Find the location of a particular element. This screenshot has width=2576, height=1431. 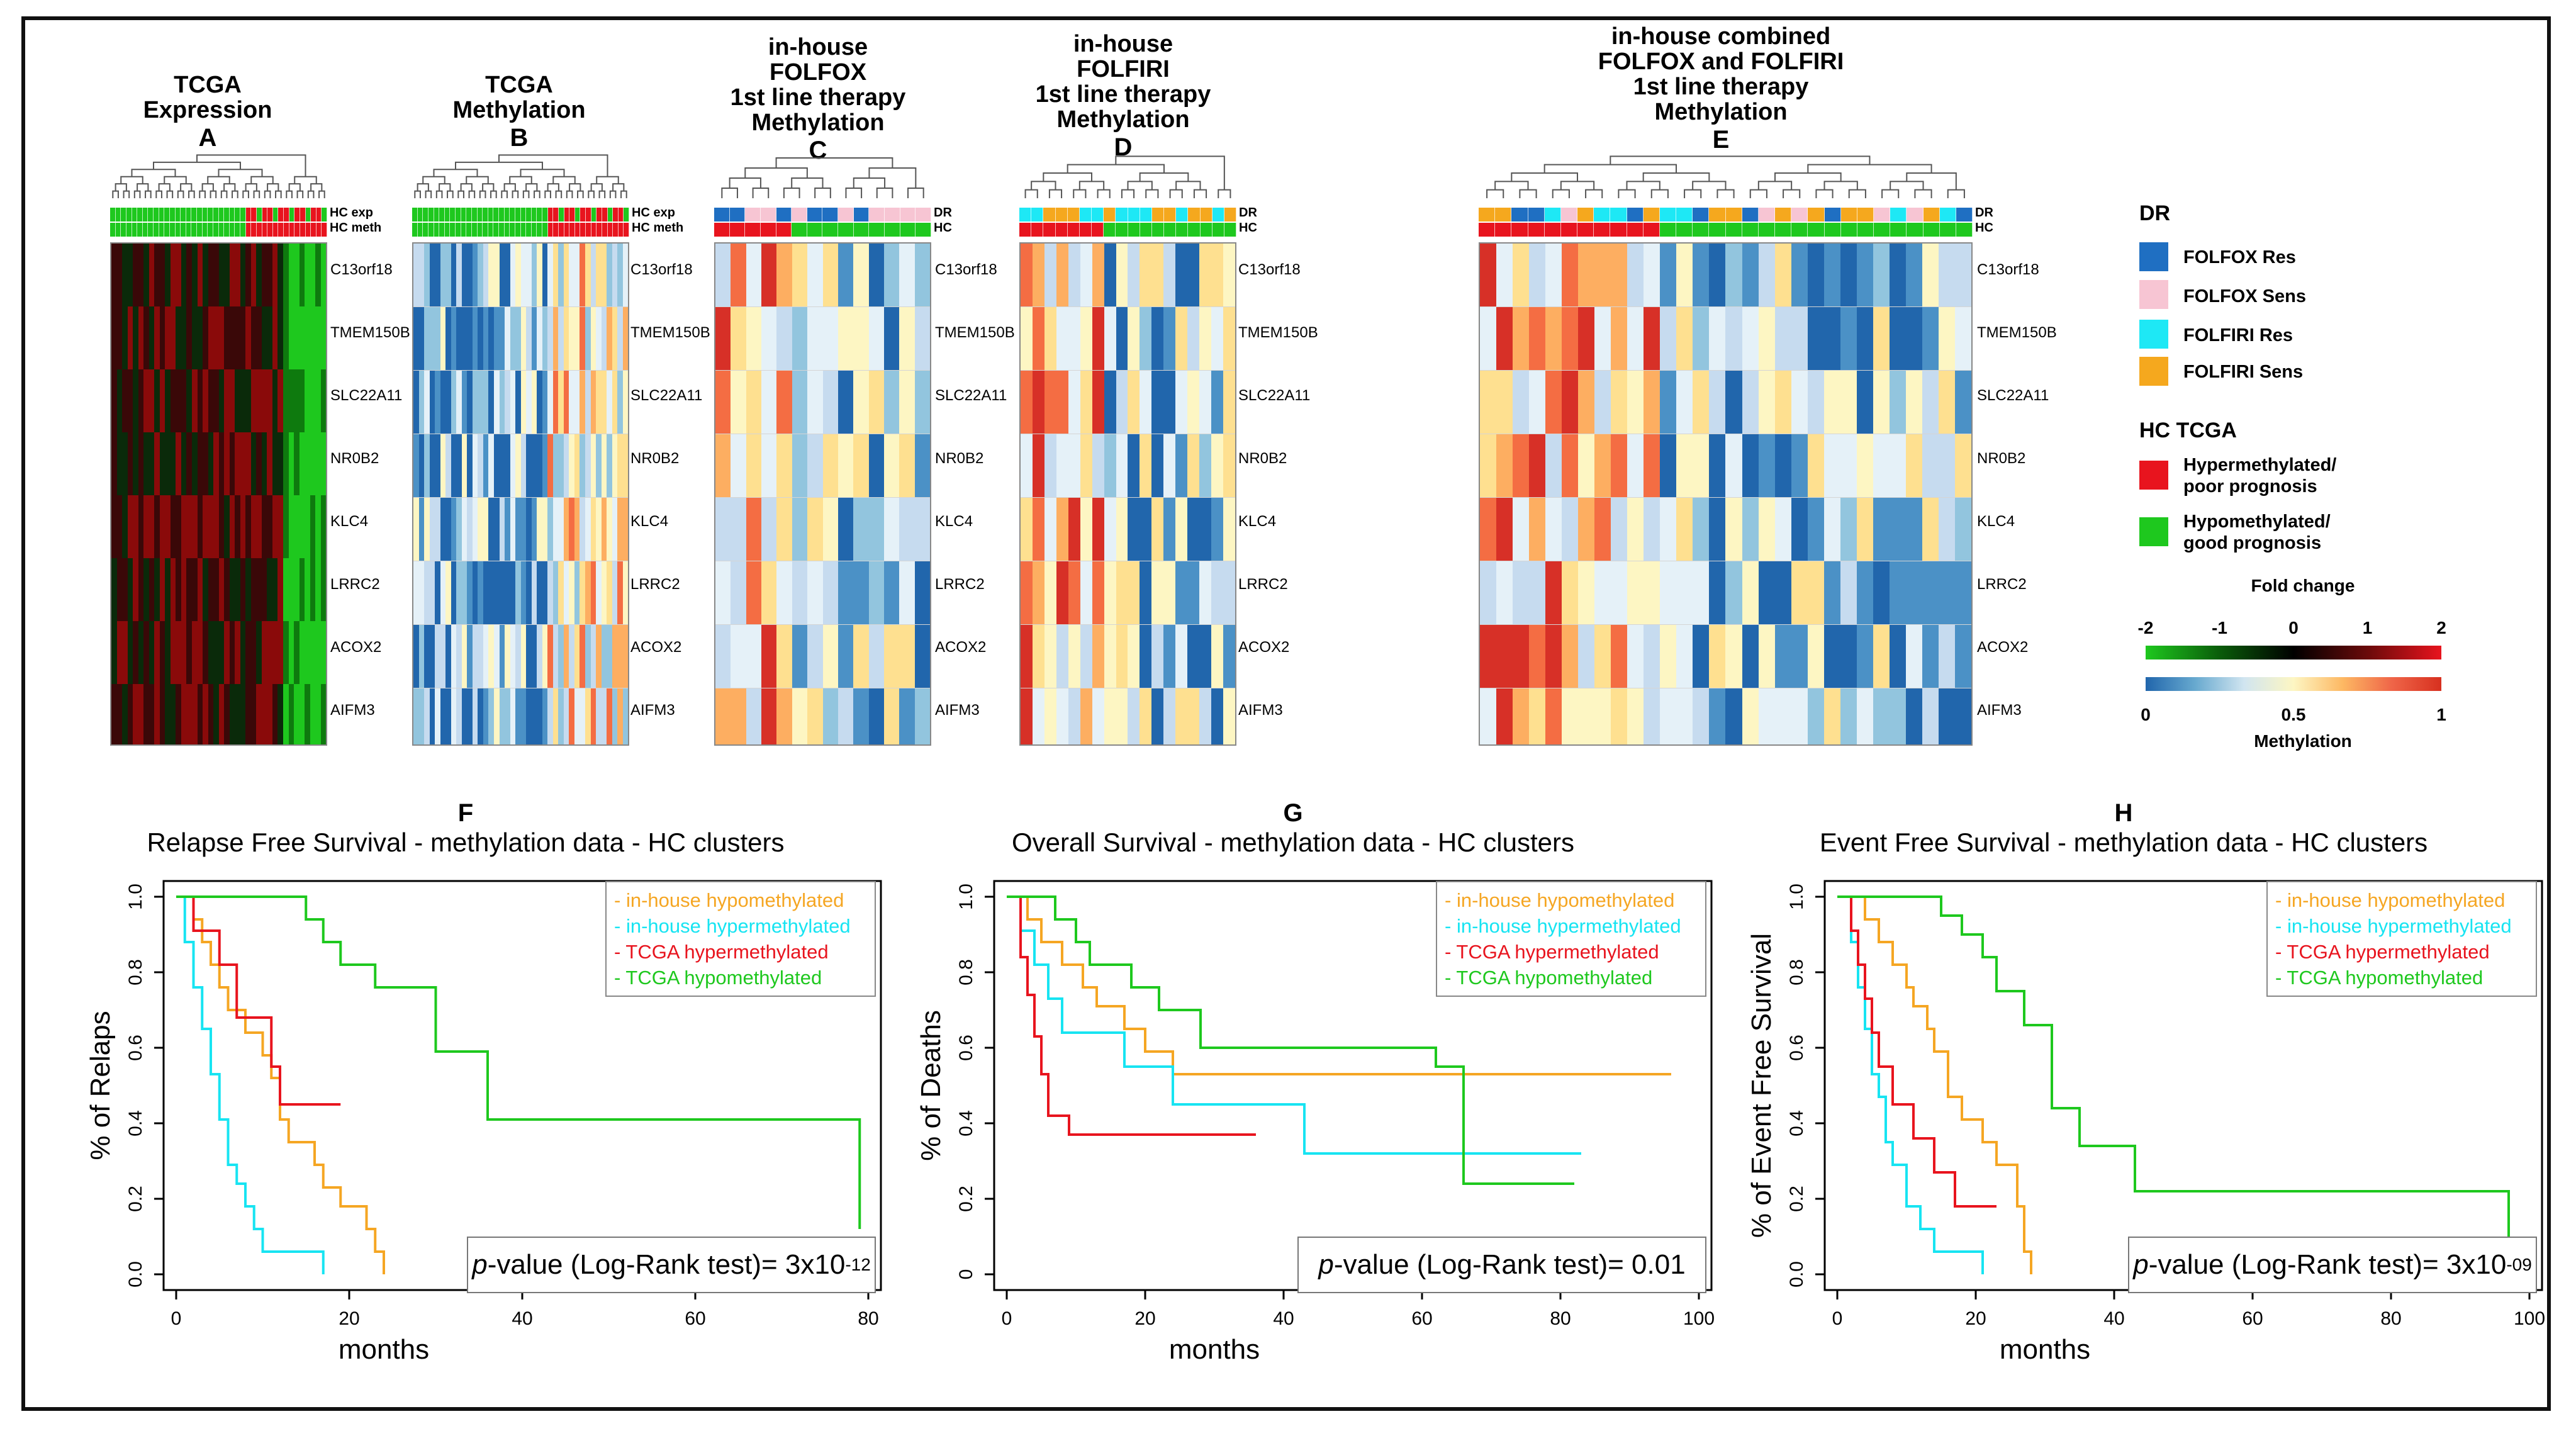

heatmap-row is located at coordinates (1725, 716).